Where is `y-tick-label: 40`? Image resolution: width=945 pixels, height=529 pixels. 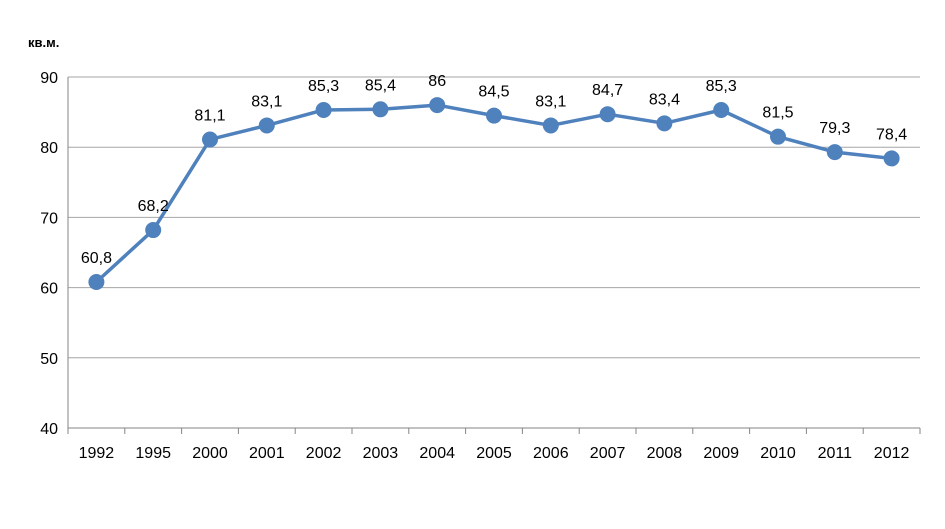 y-tick-label: 40 is located at coordinates (49, 429).